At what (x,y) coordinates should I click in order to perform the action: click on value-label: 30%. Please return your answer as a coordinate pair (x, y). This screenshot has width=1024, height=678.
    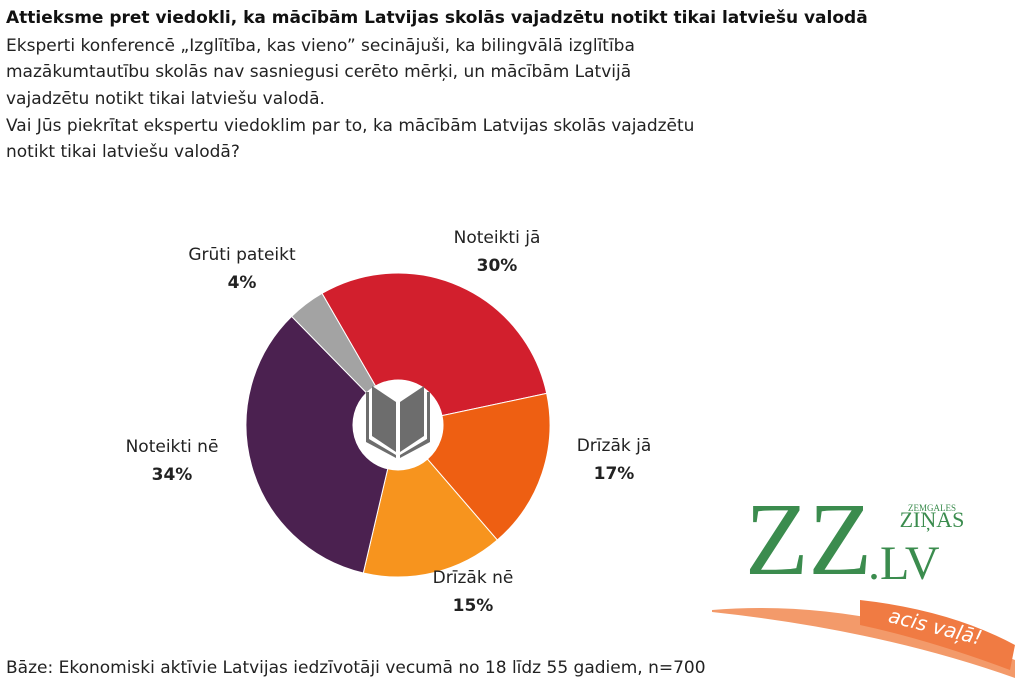
    Looking at the image, I should click on (497, 266).